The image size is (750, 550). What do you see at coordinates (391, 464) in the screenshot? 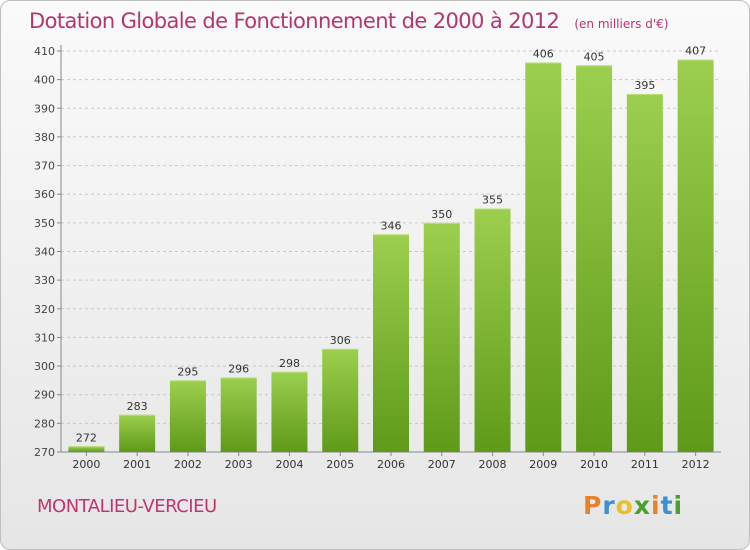
I see `x-tick-label-2006: 2006` at bounding box center [391, 464].